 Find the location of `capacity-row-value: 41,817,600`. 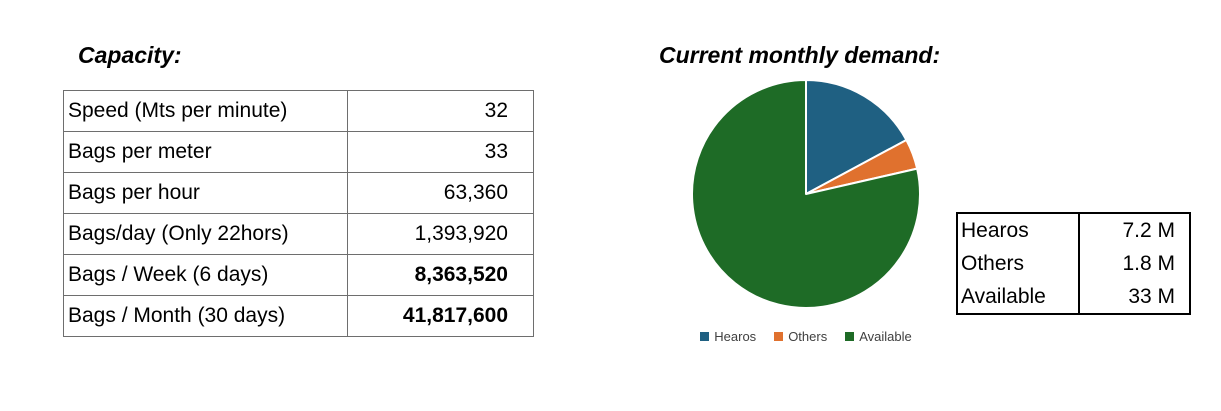

capacity-row-value: 41,817,600 is located at coordinates (440, 316).